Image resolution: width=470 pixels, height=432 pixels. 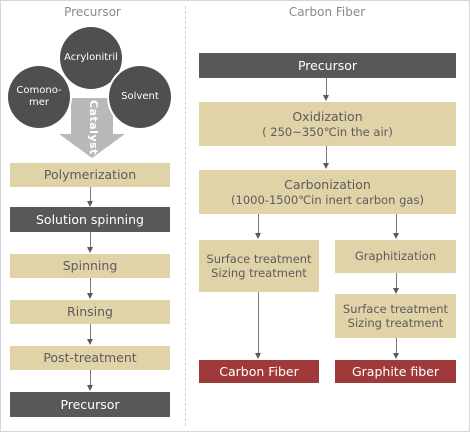 What do you see at coordinates (90, 266) in the screenshot?
I see `spinning-step: Spinning` at bounding box center [90, 266].